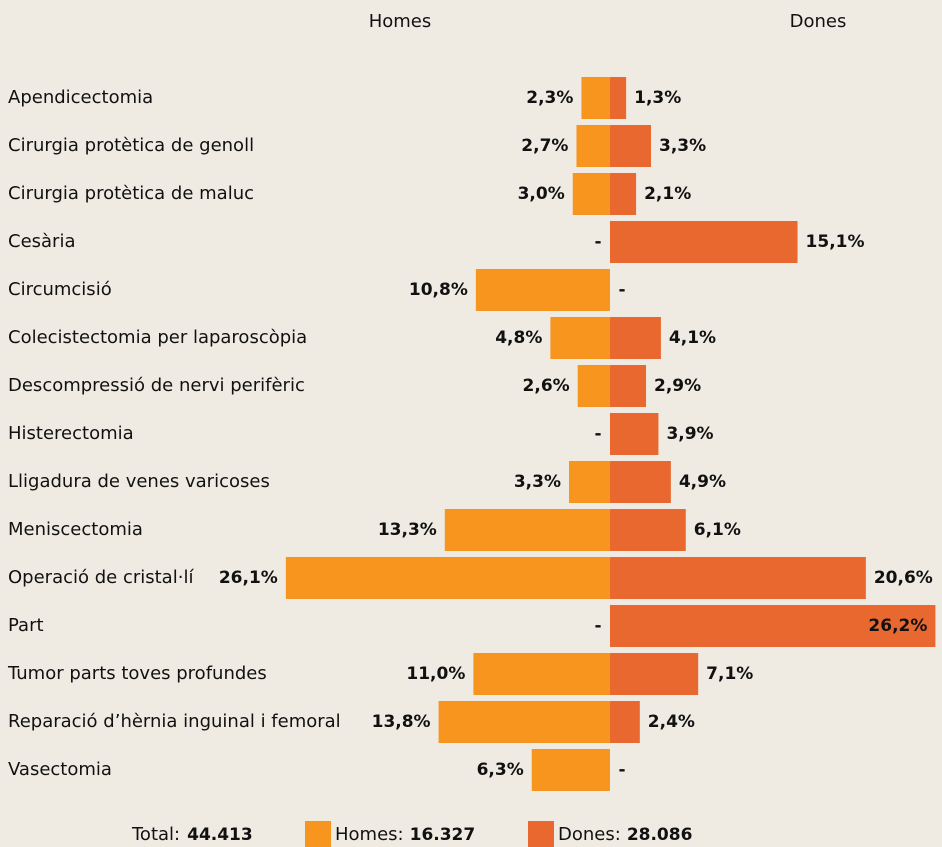  Describe the element at coordinates (248, 578) in the screenshot. I see `value-label: 26,1%` at that location.